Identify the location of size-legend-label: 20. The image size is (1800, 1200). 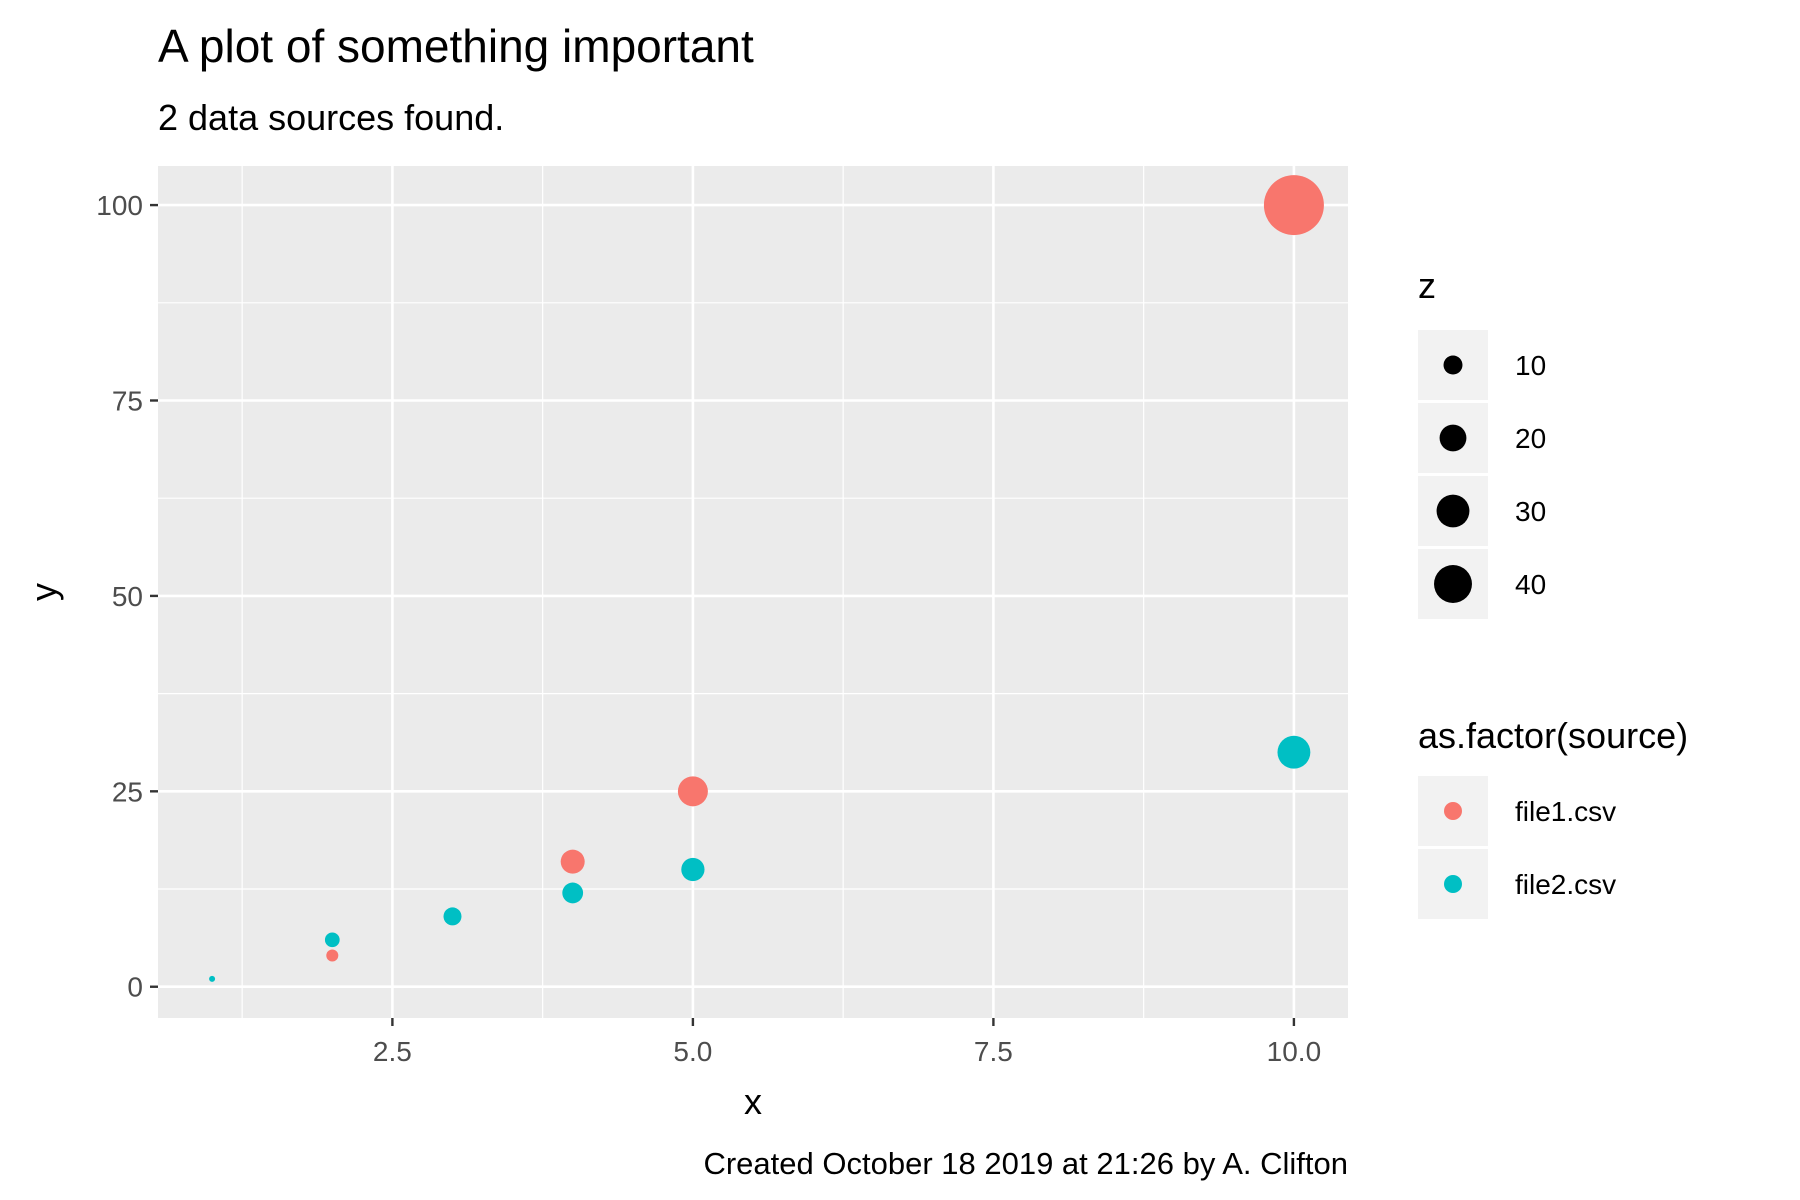
(1530, 438).